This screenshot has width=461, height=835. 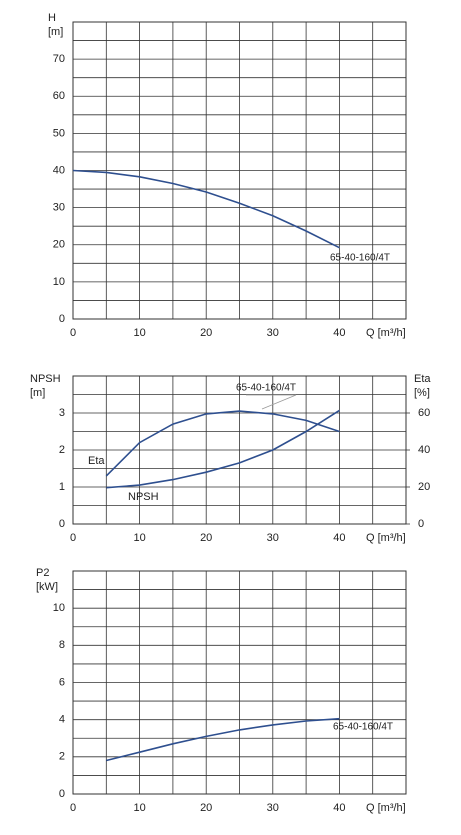 What do you see at coordinates (266, 388) in the screenshot?
I see `annotation: 65-40-160/4T` at bounding box center [266, 388].